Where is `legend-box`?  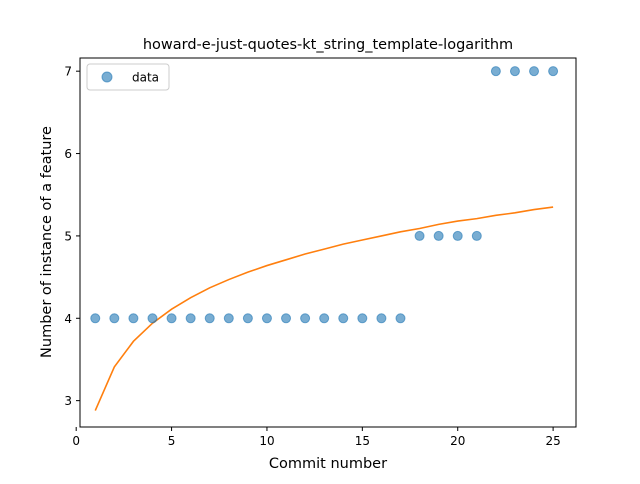
legend-box is located at coordinates (128, 77).